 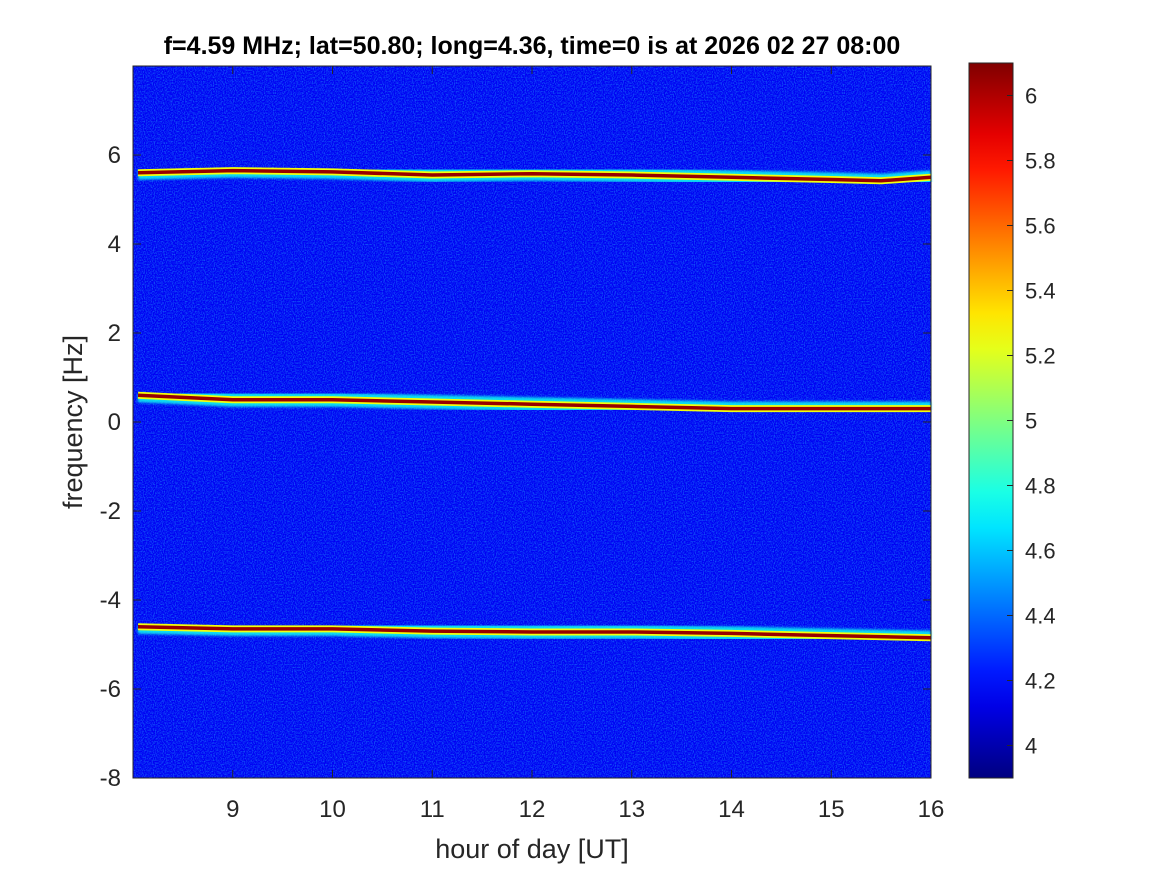 What do you see at coordinates (1040, 681) in the screenshot?
I see `colorbar-tick-label: 4.2` at bounding box center [1040, 681].